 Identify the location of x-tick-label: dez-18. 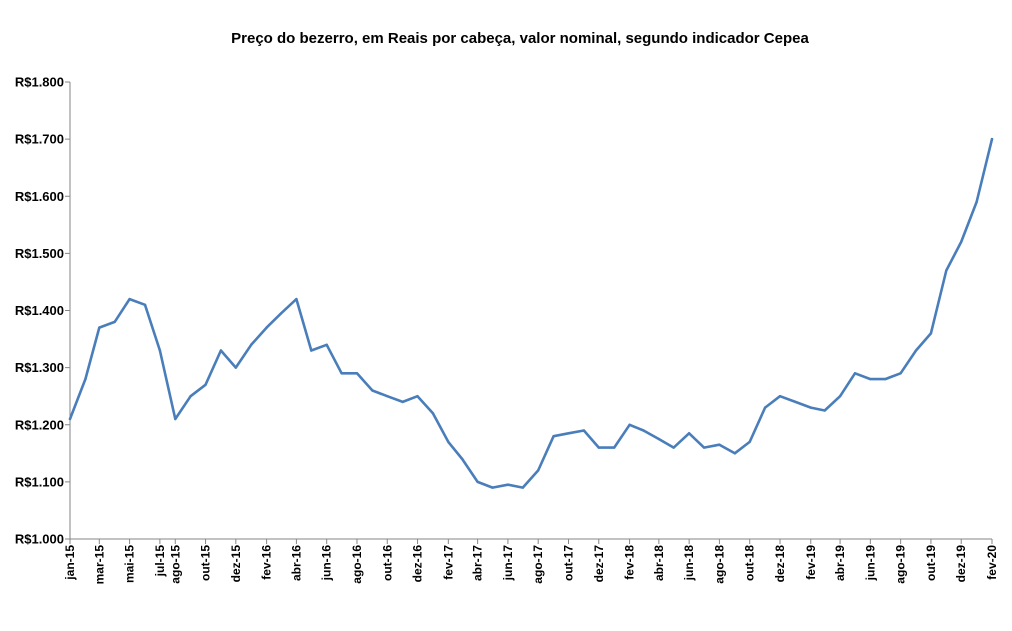
(780, 564).